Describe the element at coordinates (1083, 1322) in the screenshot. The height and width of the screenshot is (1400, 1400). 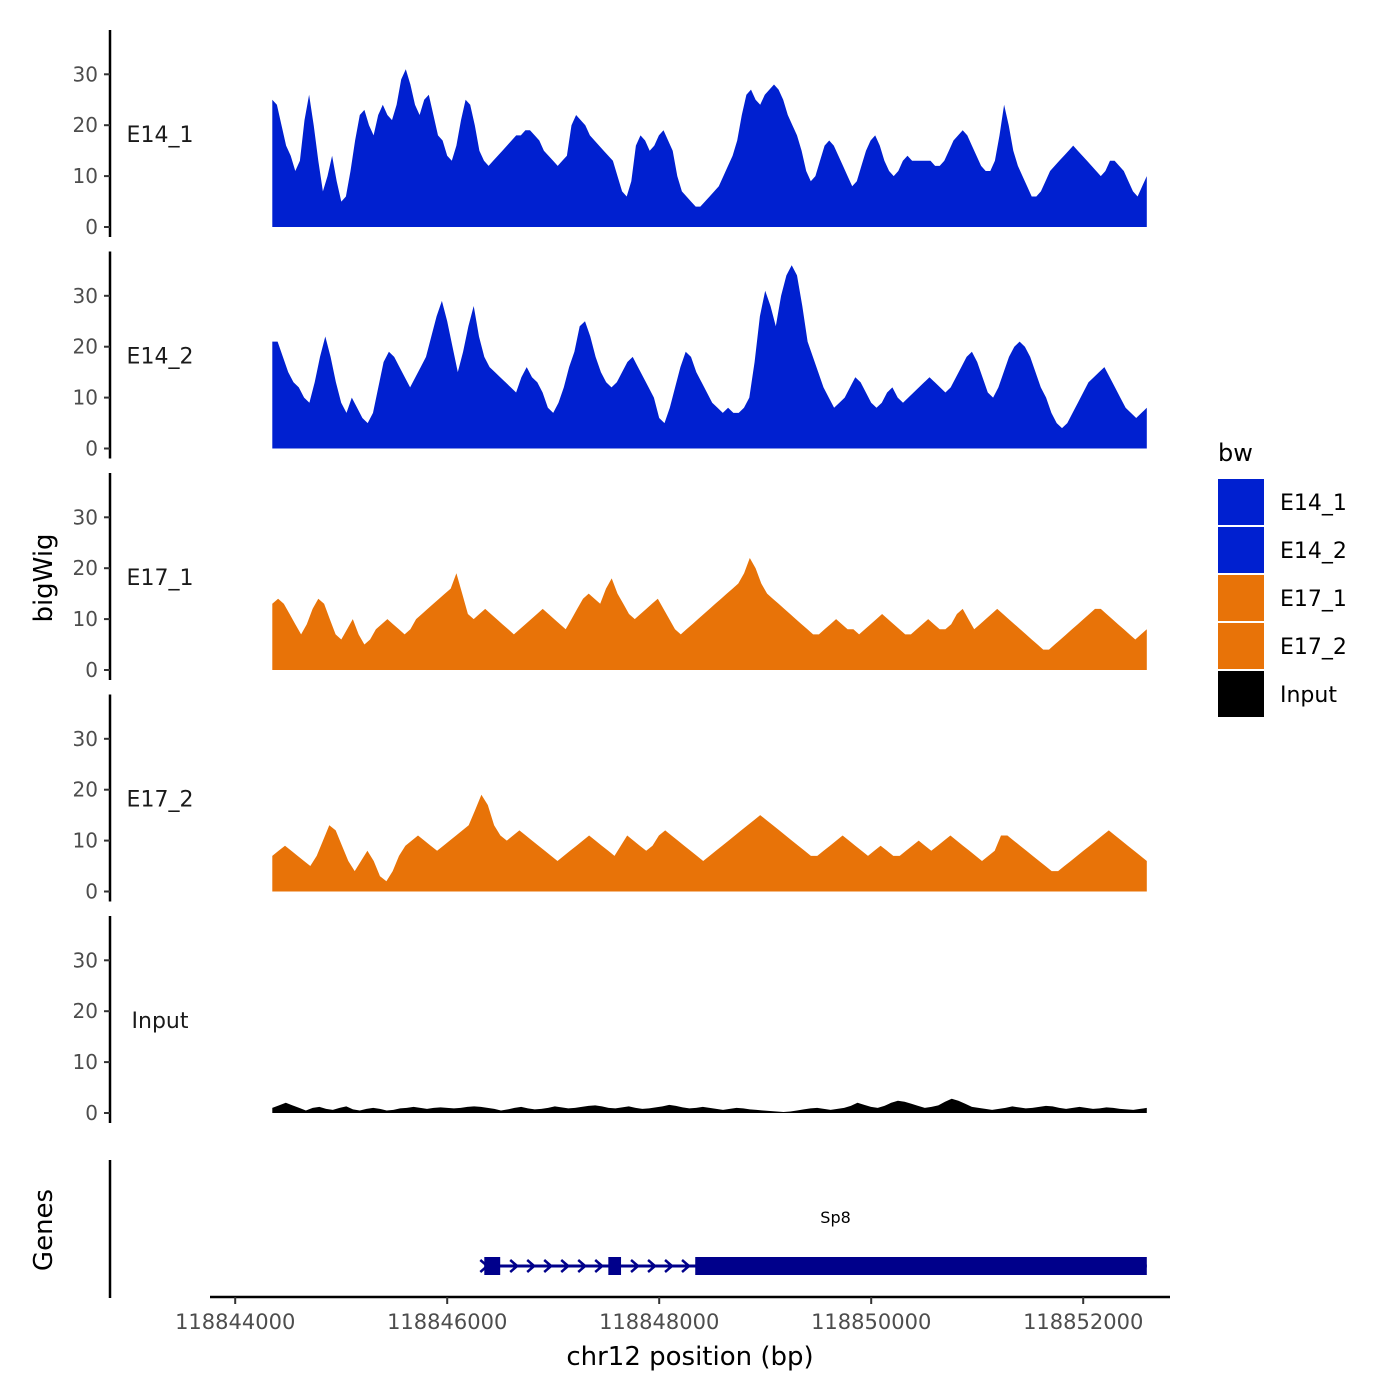
I see `x-tick-label: 118852000` at that location.